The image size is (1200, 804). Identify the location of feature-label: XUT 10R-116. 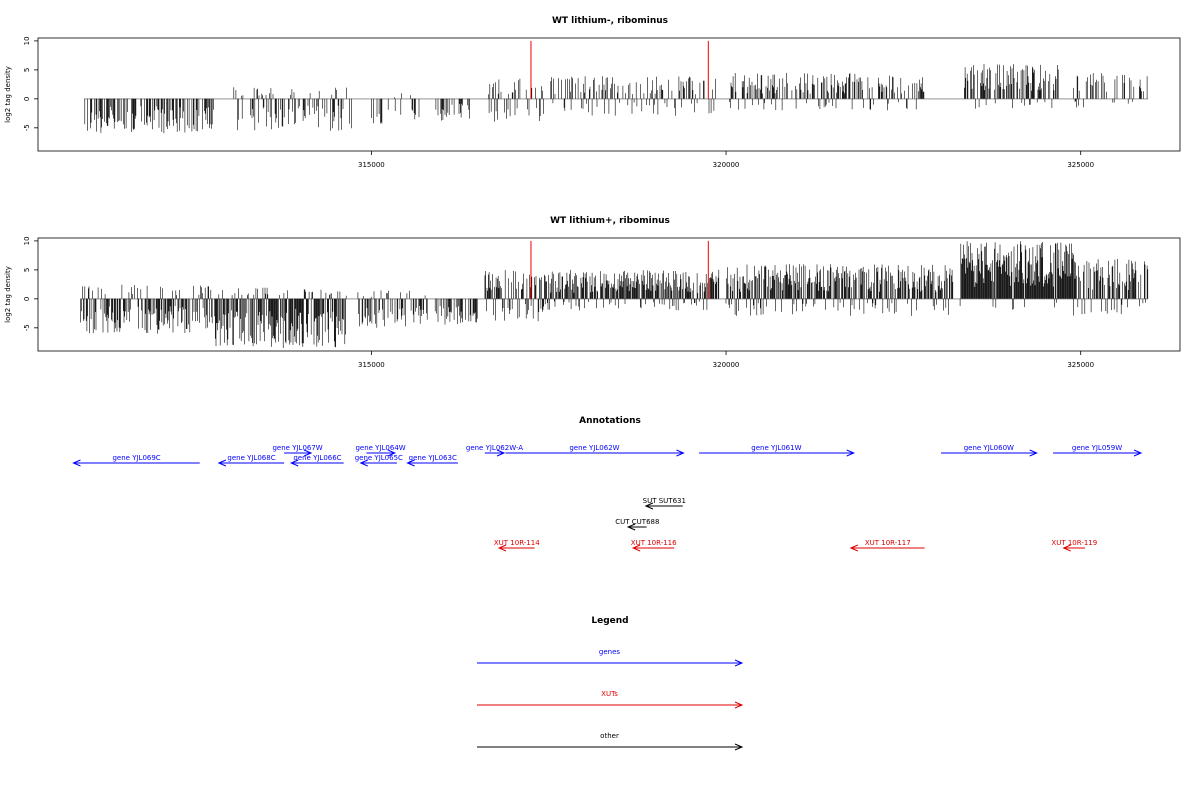
(654, 543).